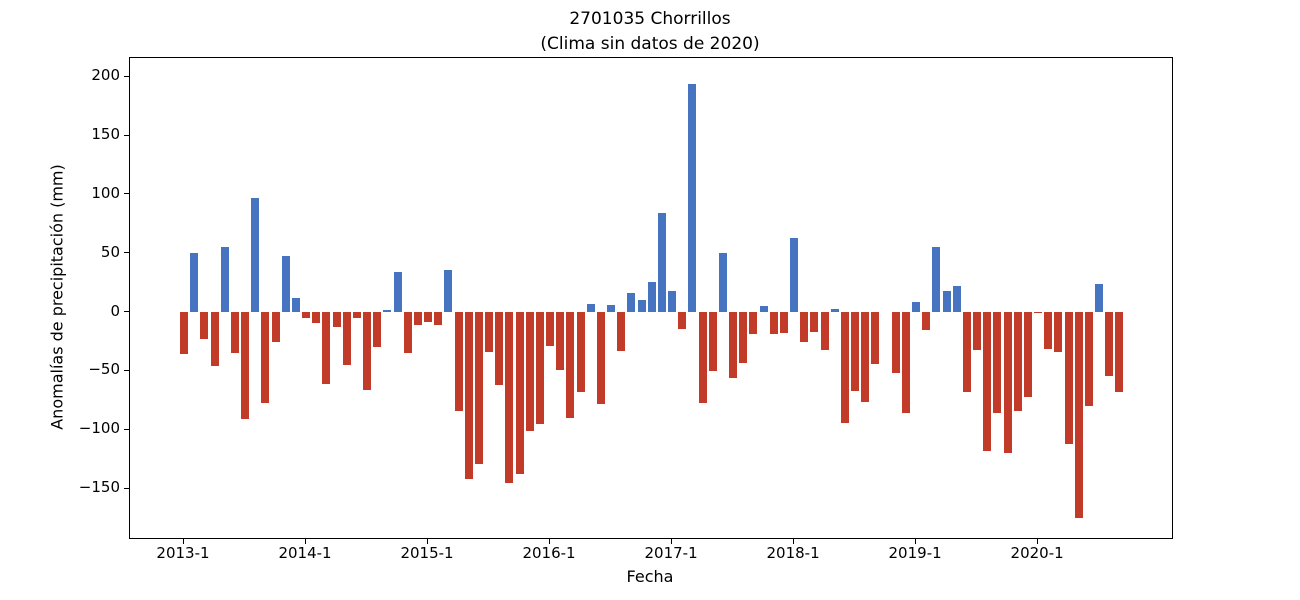 The width and height of the screenshot is (1300, 600). What do you see at coordinates (671, 553) in the screenshot?
I see `x-tick-label: 2017-1` at bounding box center [671, 553].